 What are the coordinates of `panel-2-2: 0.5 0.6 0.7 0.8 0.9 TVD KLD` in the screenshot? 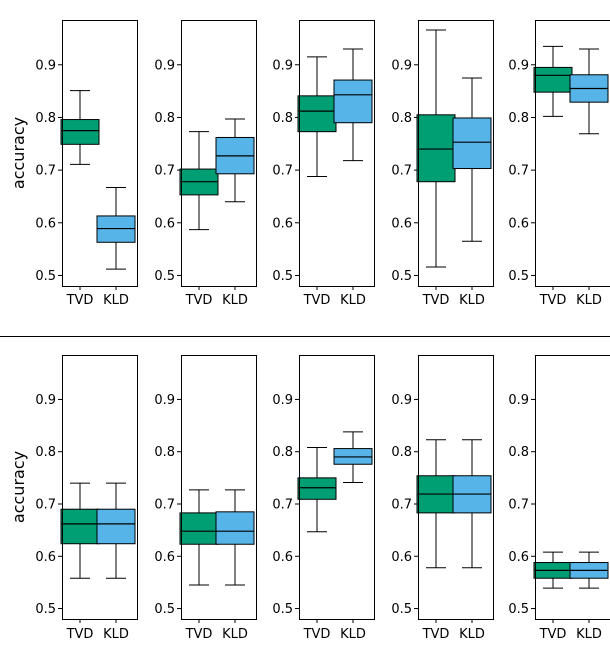 It's located at (205, 498).